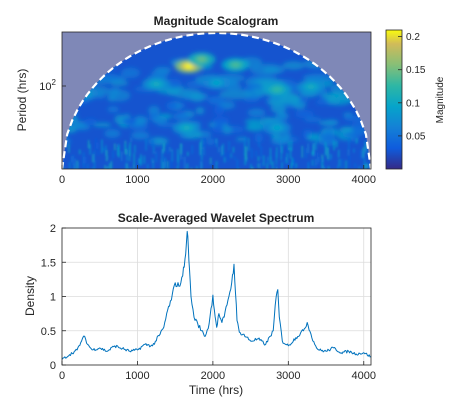 The image size is (466, 410). What do you see at coordinates (53, 229) in the screenshot?
I see `y-tick-label: 2` at bounding box center [53, 229].